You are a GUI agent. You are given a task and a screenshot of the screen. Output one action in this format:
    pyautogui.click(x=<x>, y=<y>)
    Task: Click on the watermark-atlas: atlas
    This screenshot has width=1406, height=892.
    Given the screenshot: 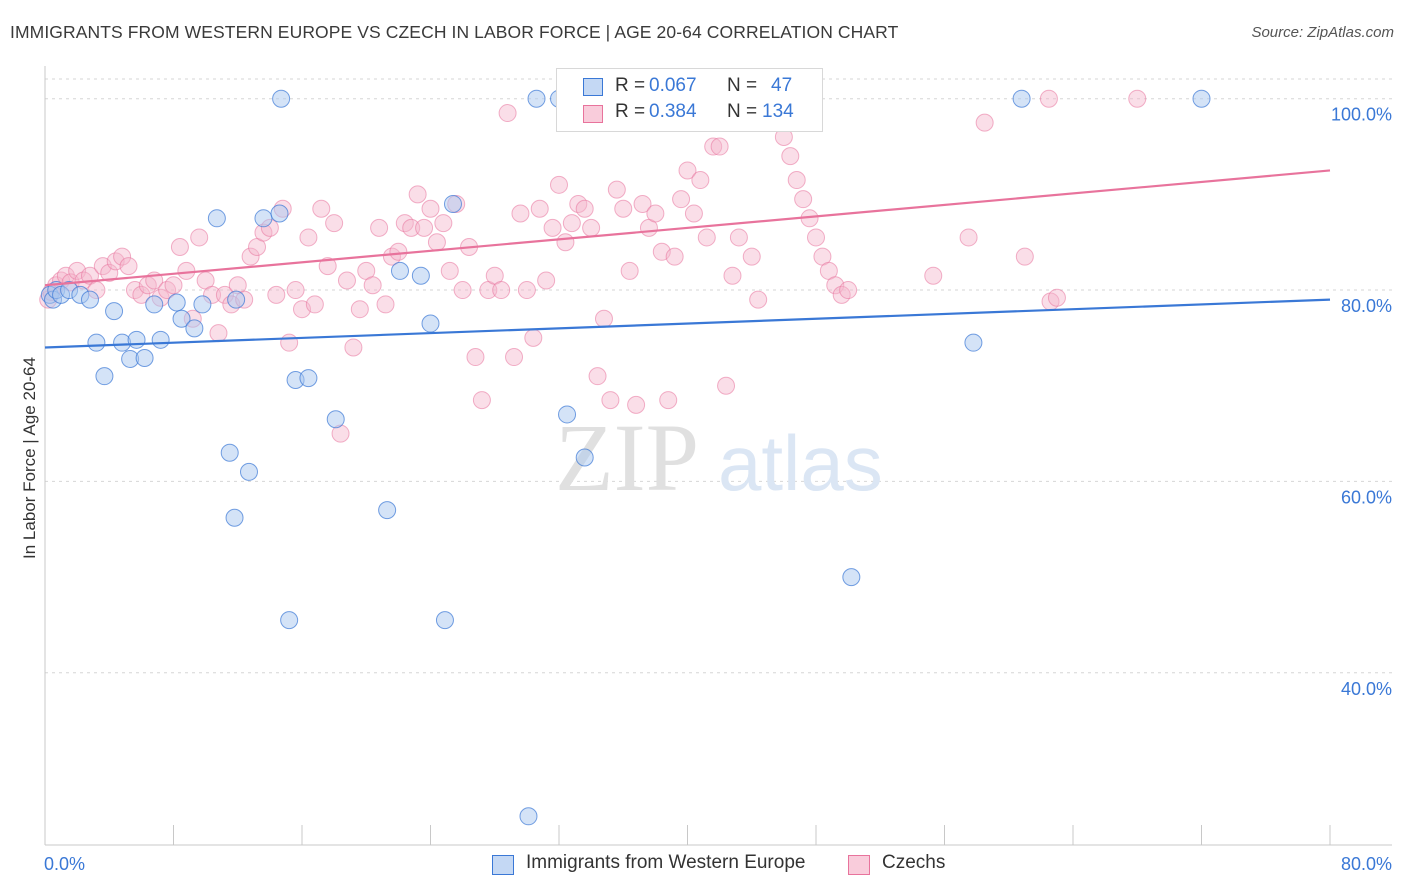 What is the action you would take?
    pyautogui.click(x=800, y=463)
    